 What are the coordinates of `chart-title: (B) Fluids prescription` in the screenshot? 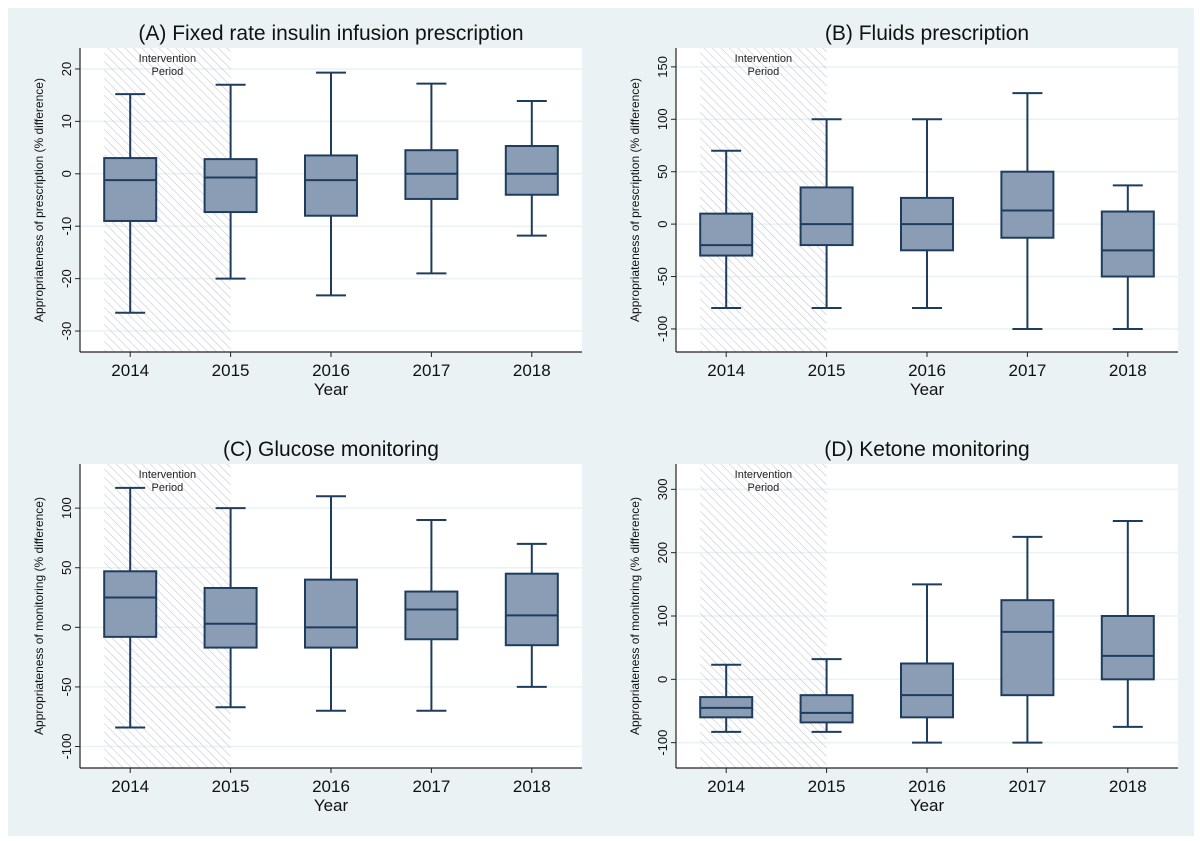 It's located at (927, 33).